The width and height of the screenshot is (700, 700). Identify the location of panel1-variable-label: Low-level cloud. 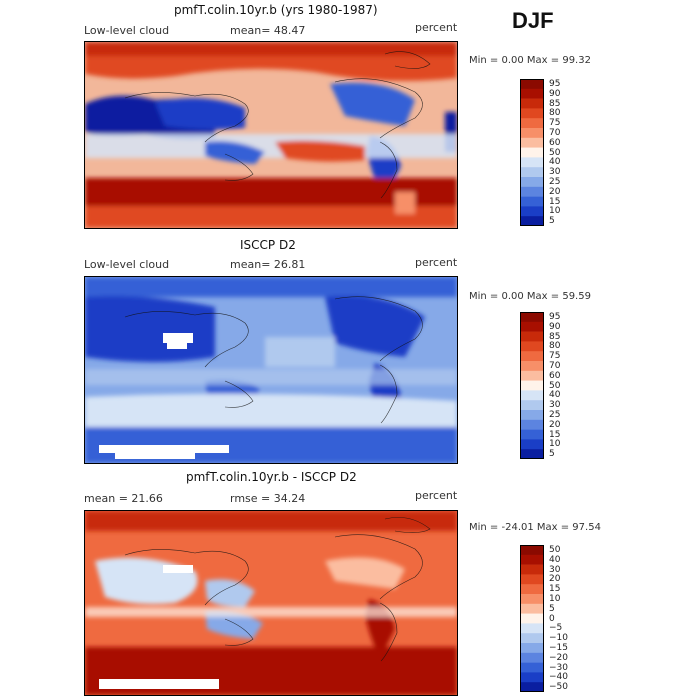
(127, 30).